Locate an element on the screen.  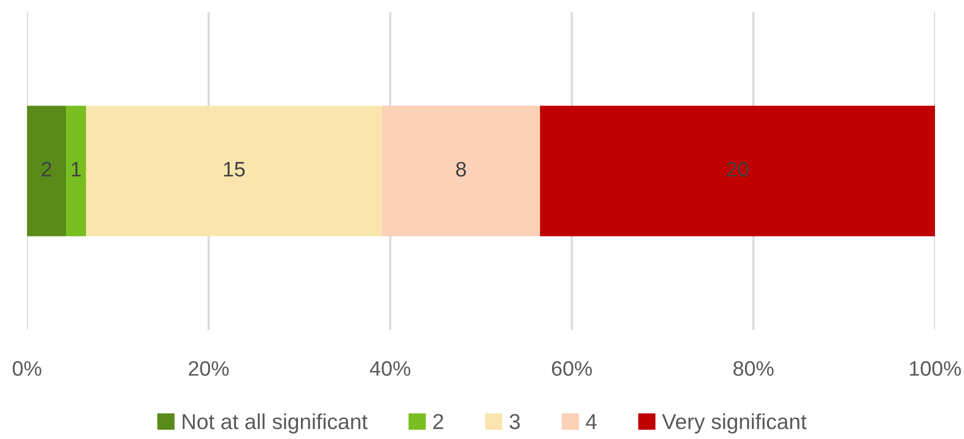
legend-label: 4 is located at coordinates (591, 422).